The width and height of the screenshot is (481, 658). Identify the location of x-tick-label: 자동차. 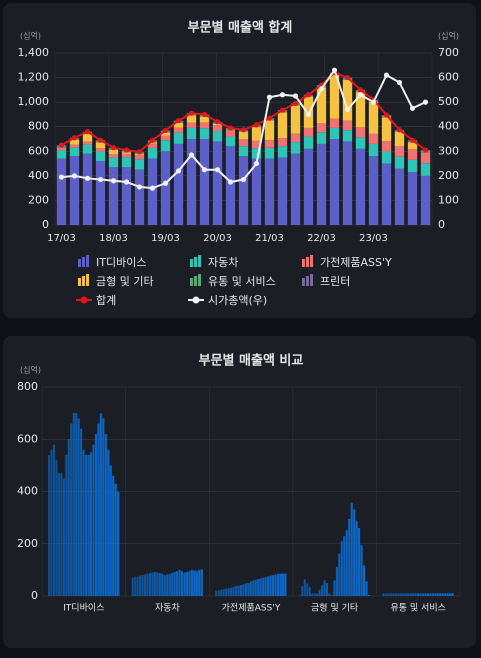
(168, 608).